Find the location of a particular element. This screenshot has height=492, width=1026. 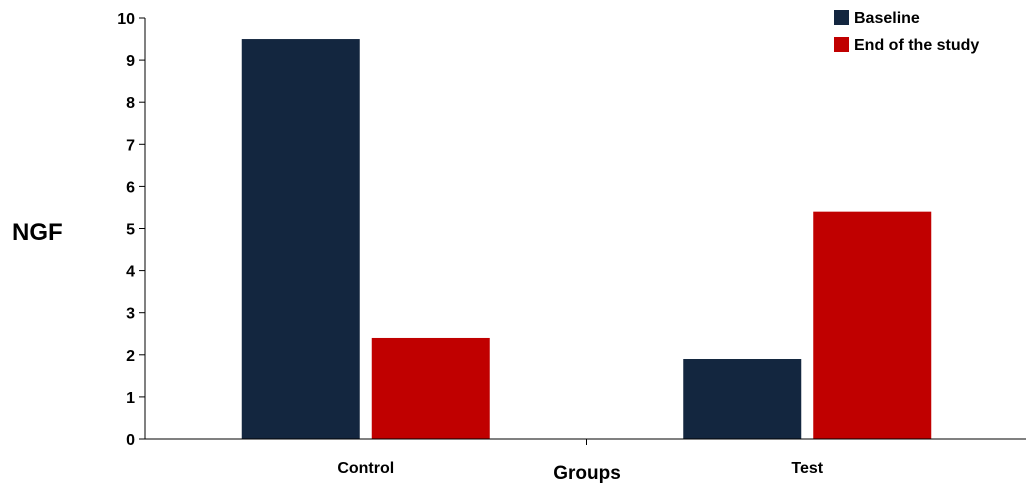

y-tick-label: 10 is located at coordinates (126, 19).